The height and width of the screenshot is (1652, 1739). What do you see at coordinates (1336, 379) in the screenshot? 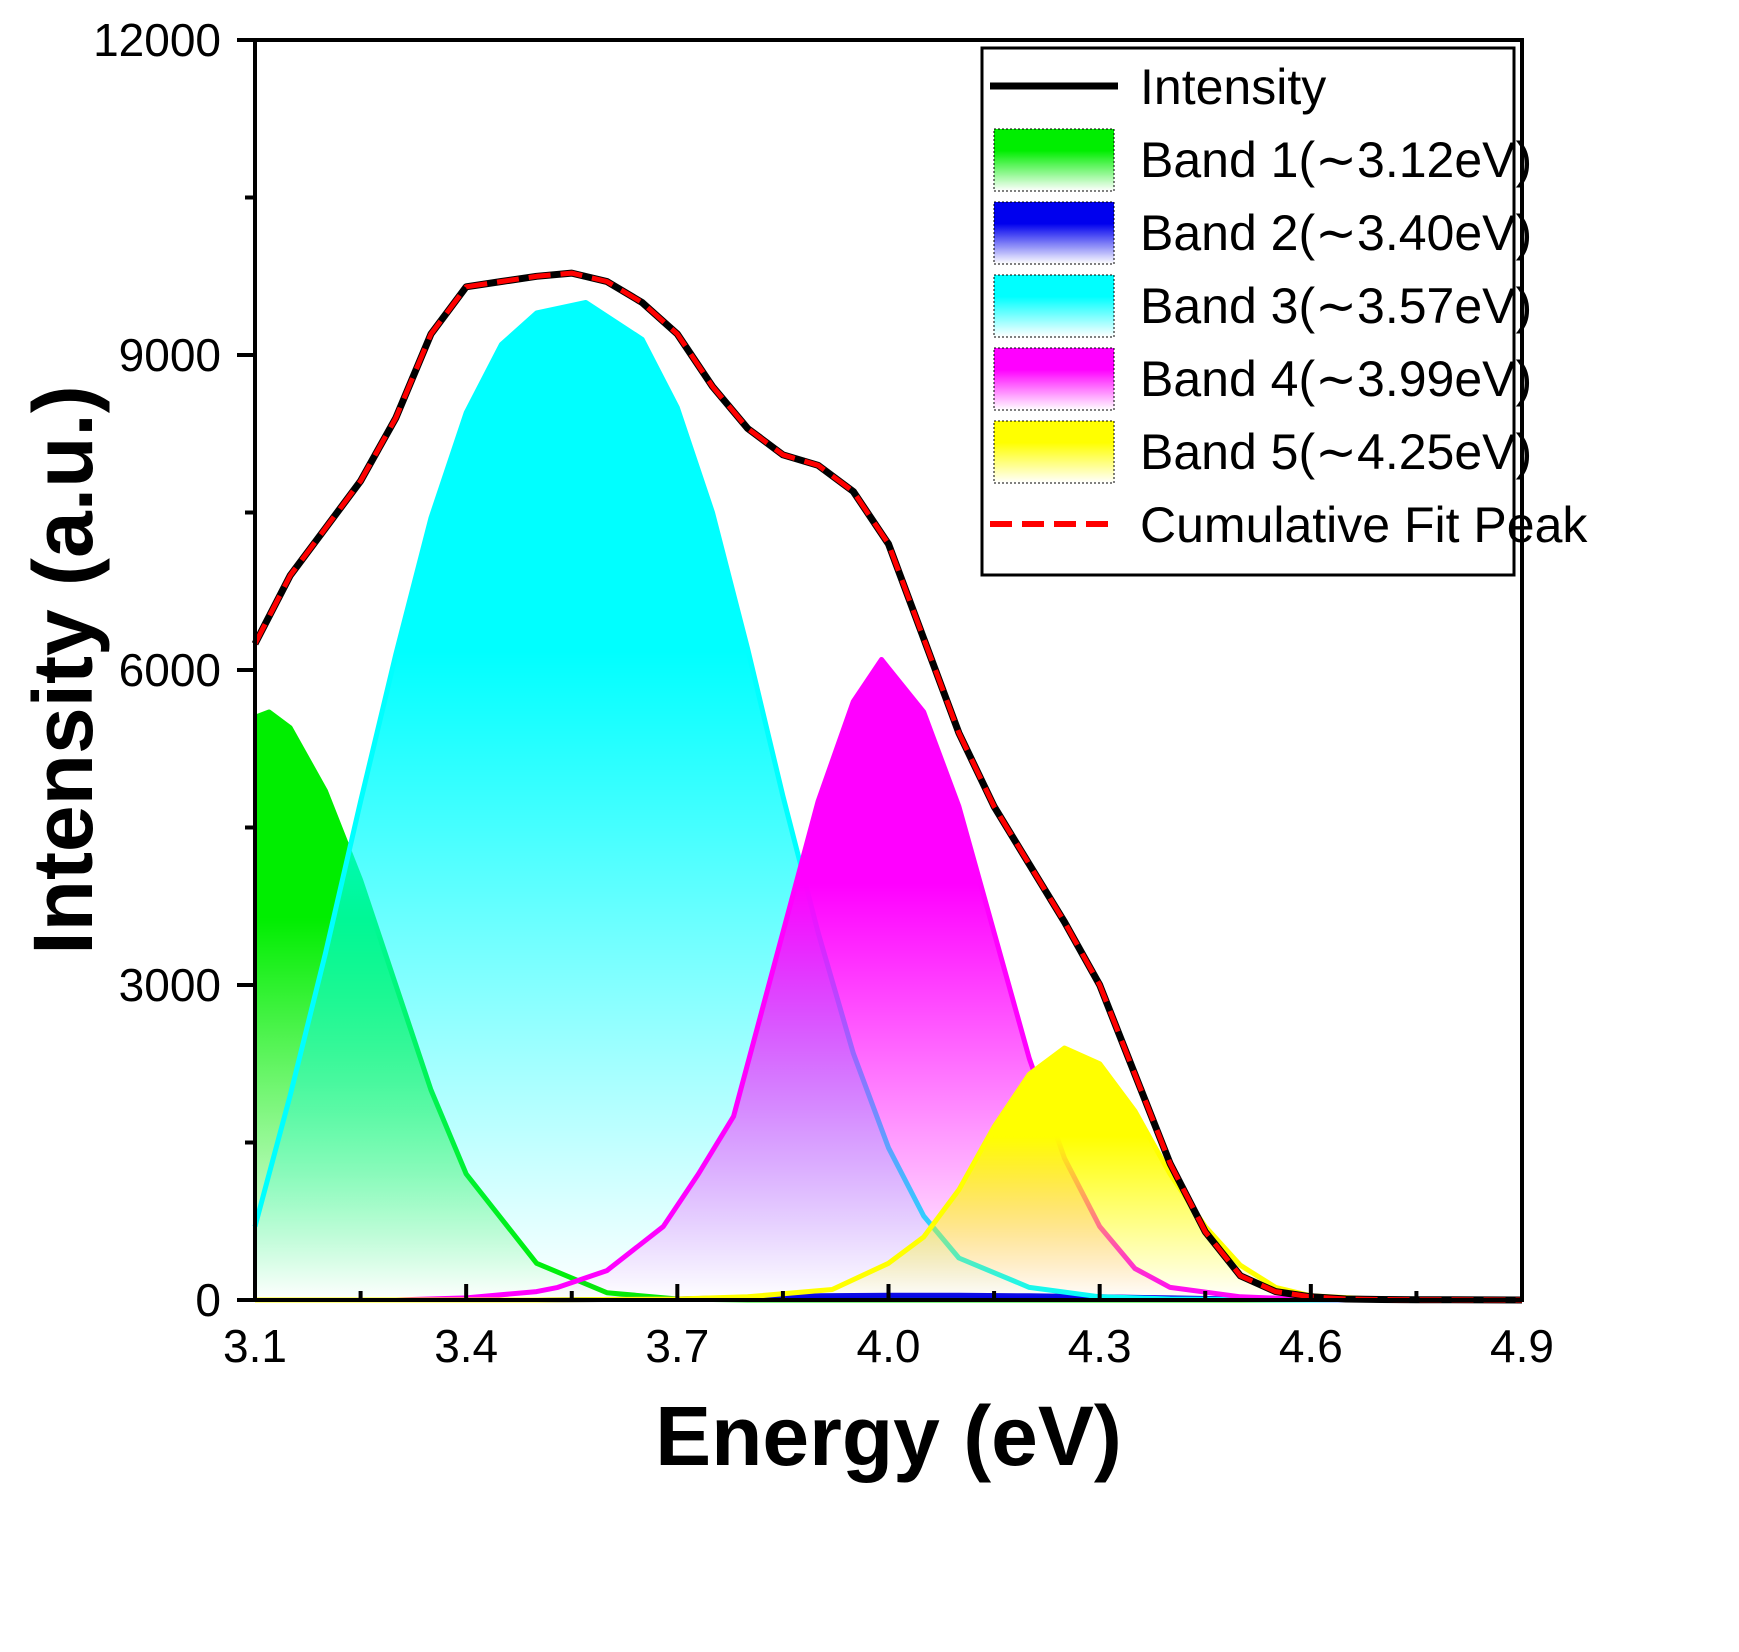
I see `legend-label: Band 4(∼3.99eV)` at bounding box center [1336, 379].